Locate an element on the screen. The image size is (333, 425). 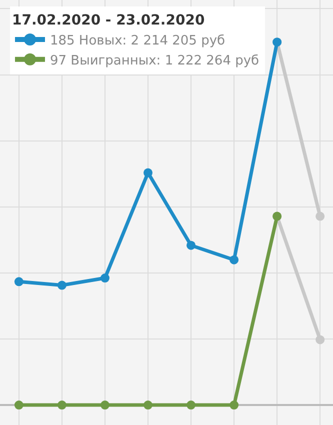
legend-label: 97 Выигранных: 1 222 264 руб is located at coordinates (155, 60).